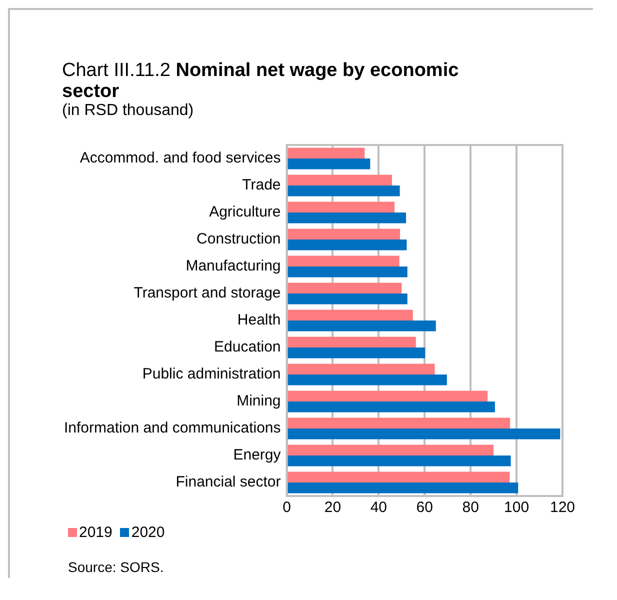  I want to click on x-tick-label: 80, so click(470, 507).